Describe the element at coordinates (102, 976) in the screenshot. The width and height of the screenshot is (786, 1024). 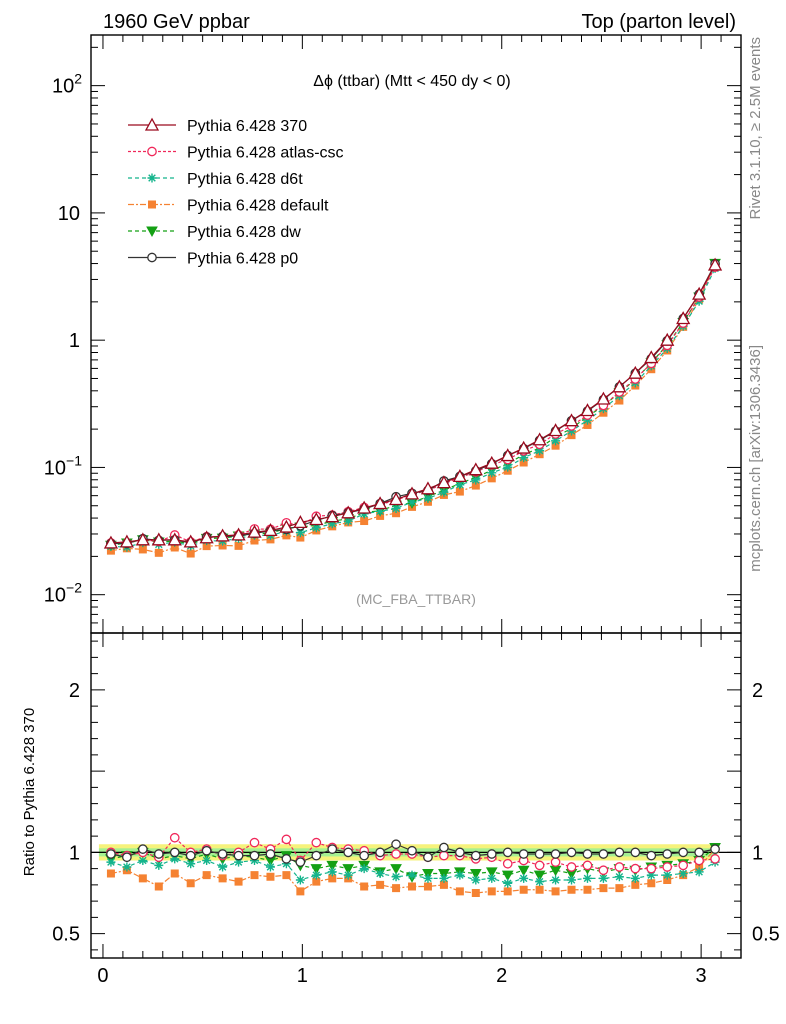
I see `x-tick-label: 0` at that location.